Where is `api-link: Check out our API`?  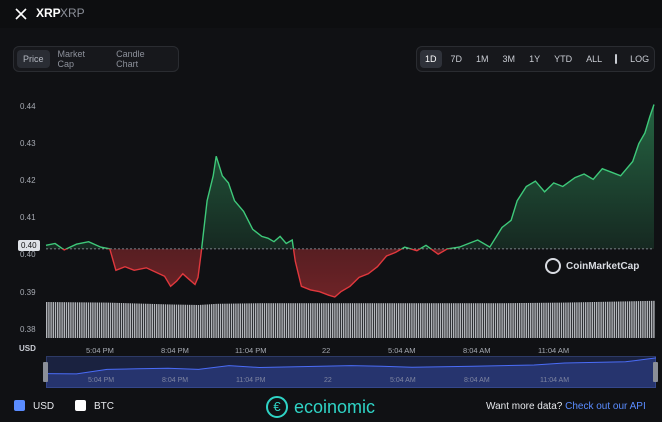
api-link: Check out our API is located at coordinates (605, 406).